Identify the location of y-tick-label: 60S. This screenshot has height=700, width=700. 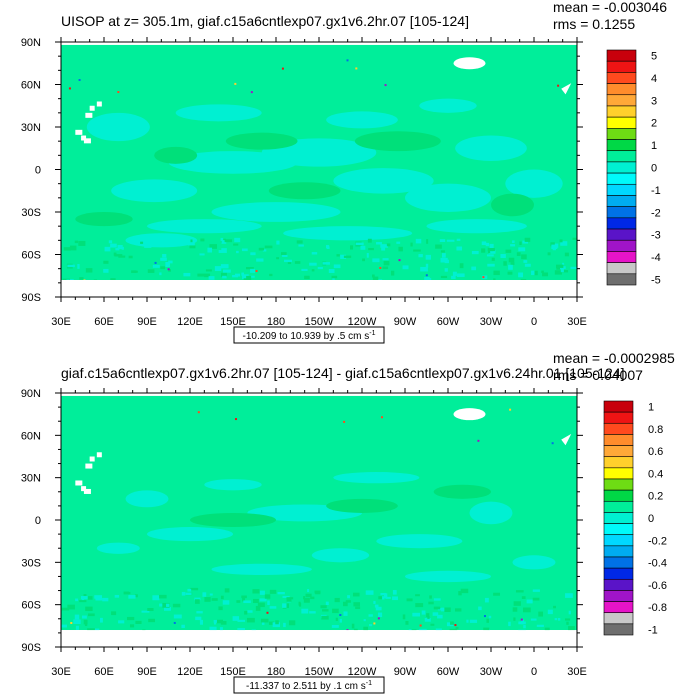
(31, 256).